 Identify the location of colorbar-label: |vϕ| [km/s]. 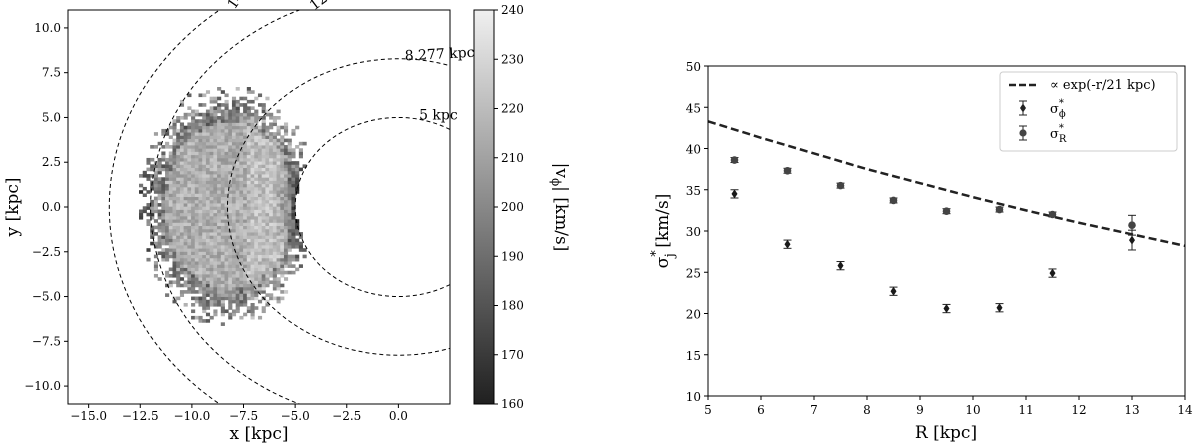
(560, 207).